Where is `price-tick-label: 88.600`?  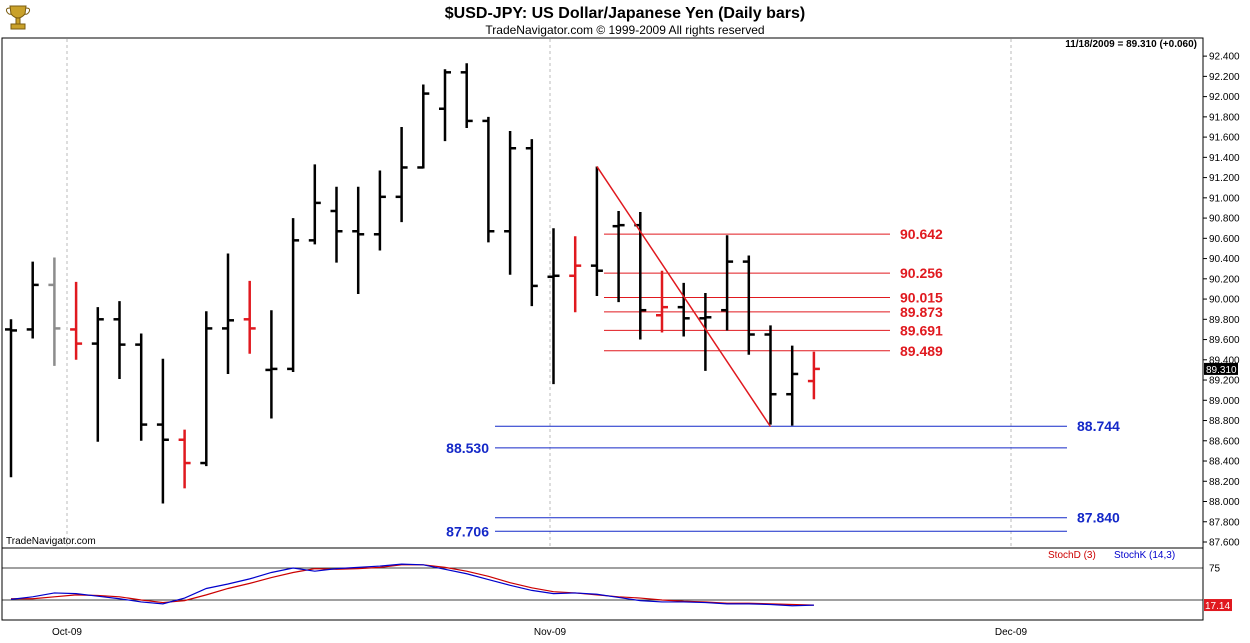 price-tick-label: 88.600 is located at coordinates (1224, 441).